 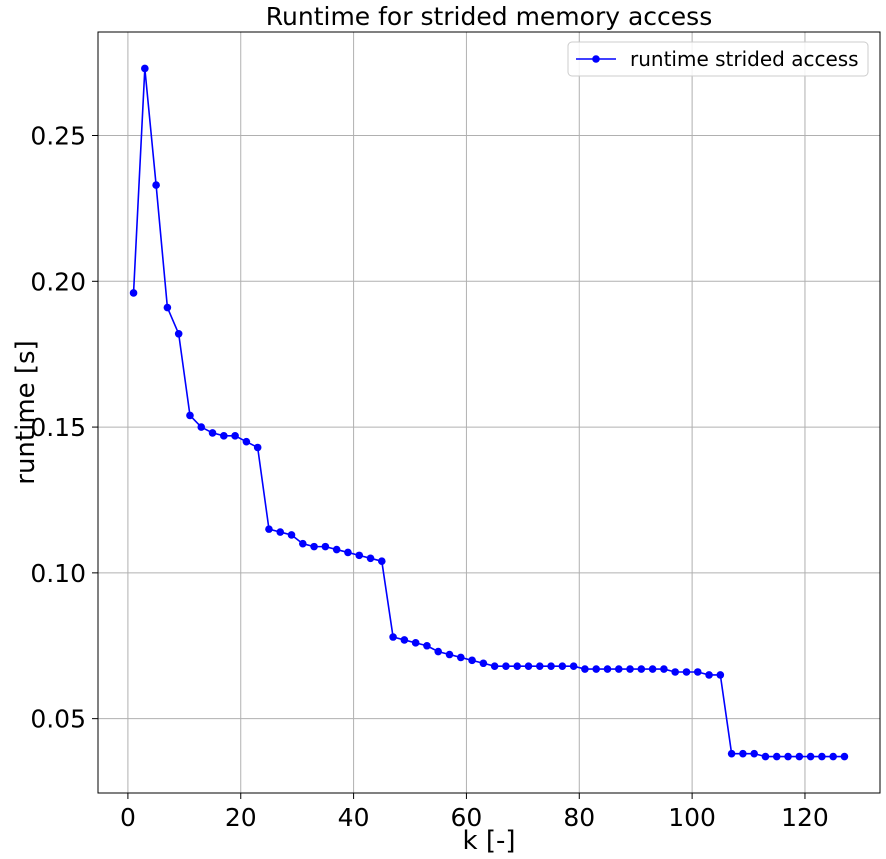 I want to click on y-tick-label: 0.25, so click(x=58, y=136).